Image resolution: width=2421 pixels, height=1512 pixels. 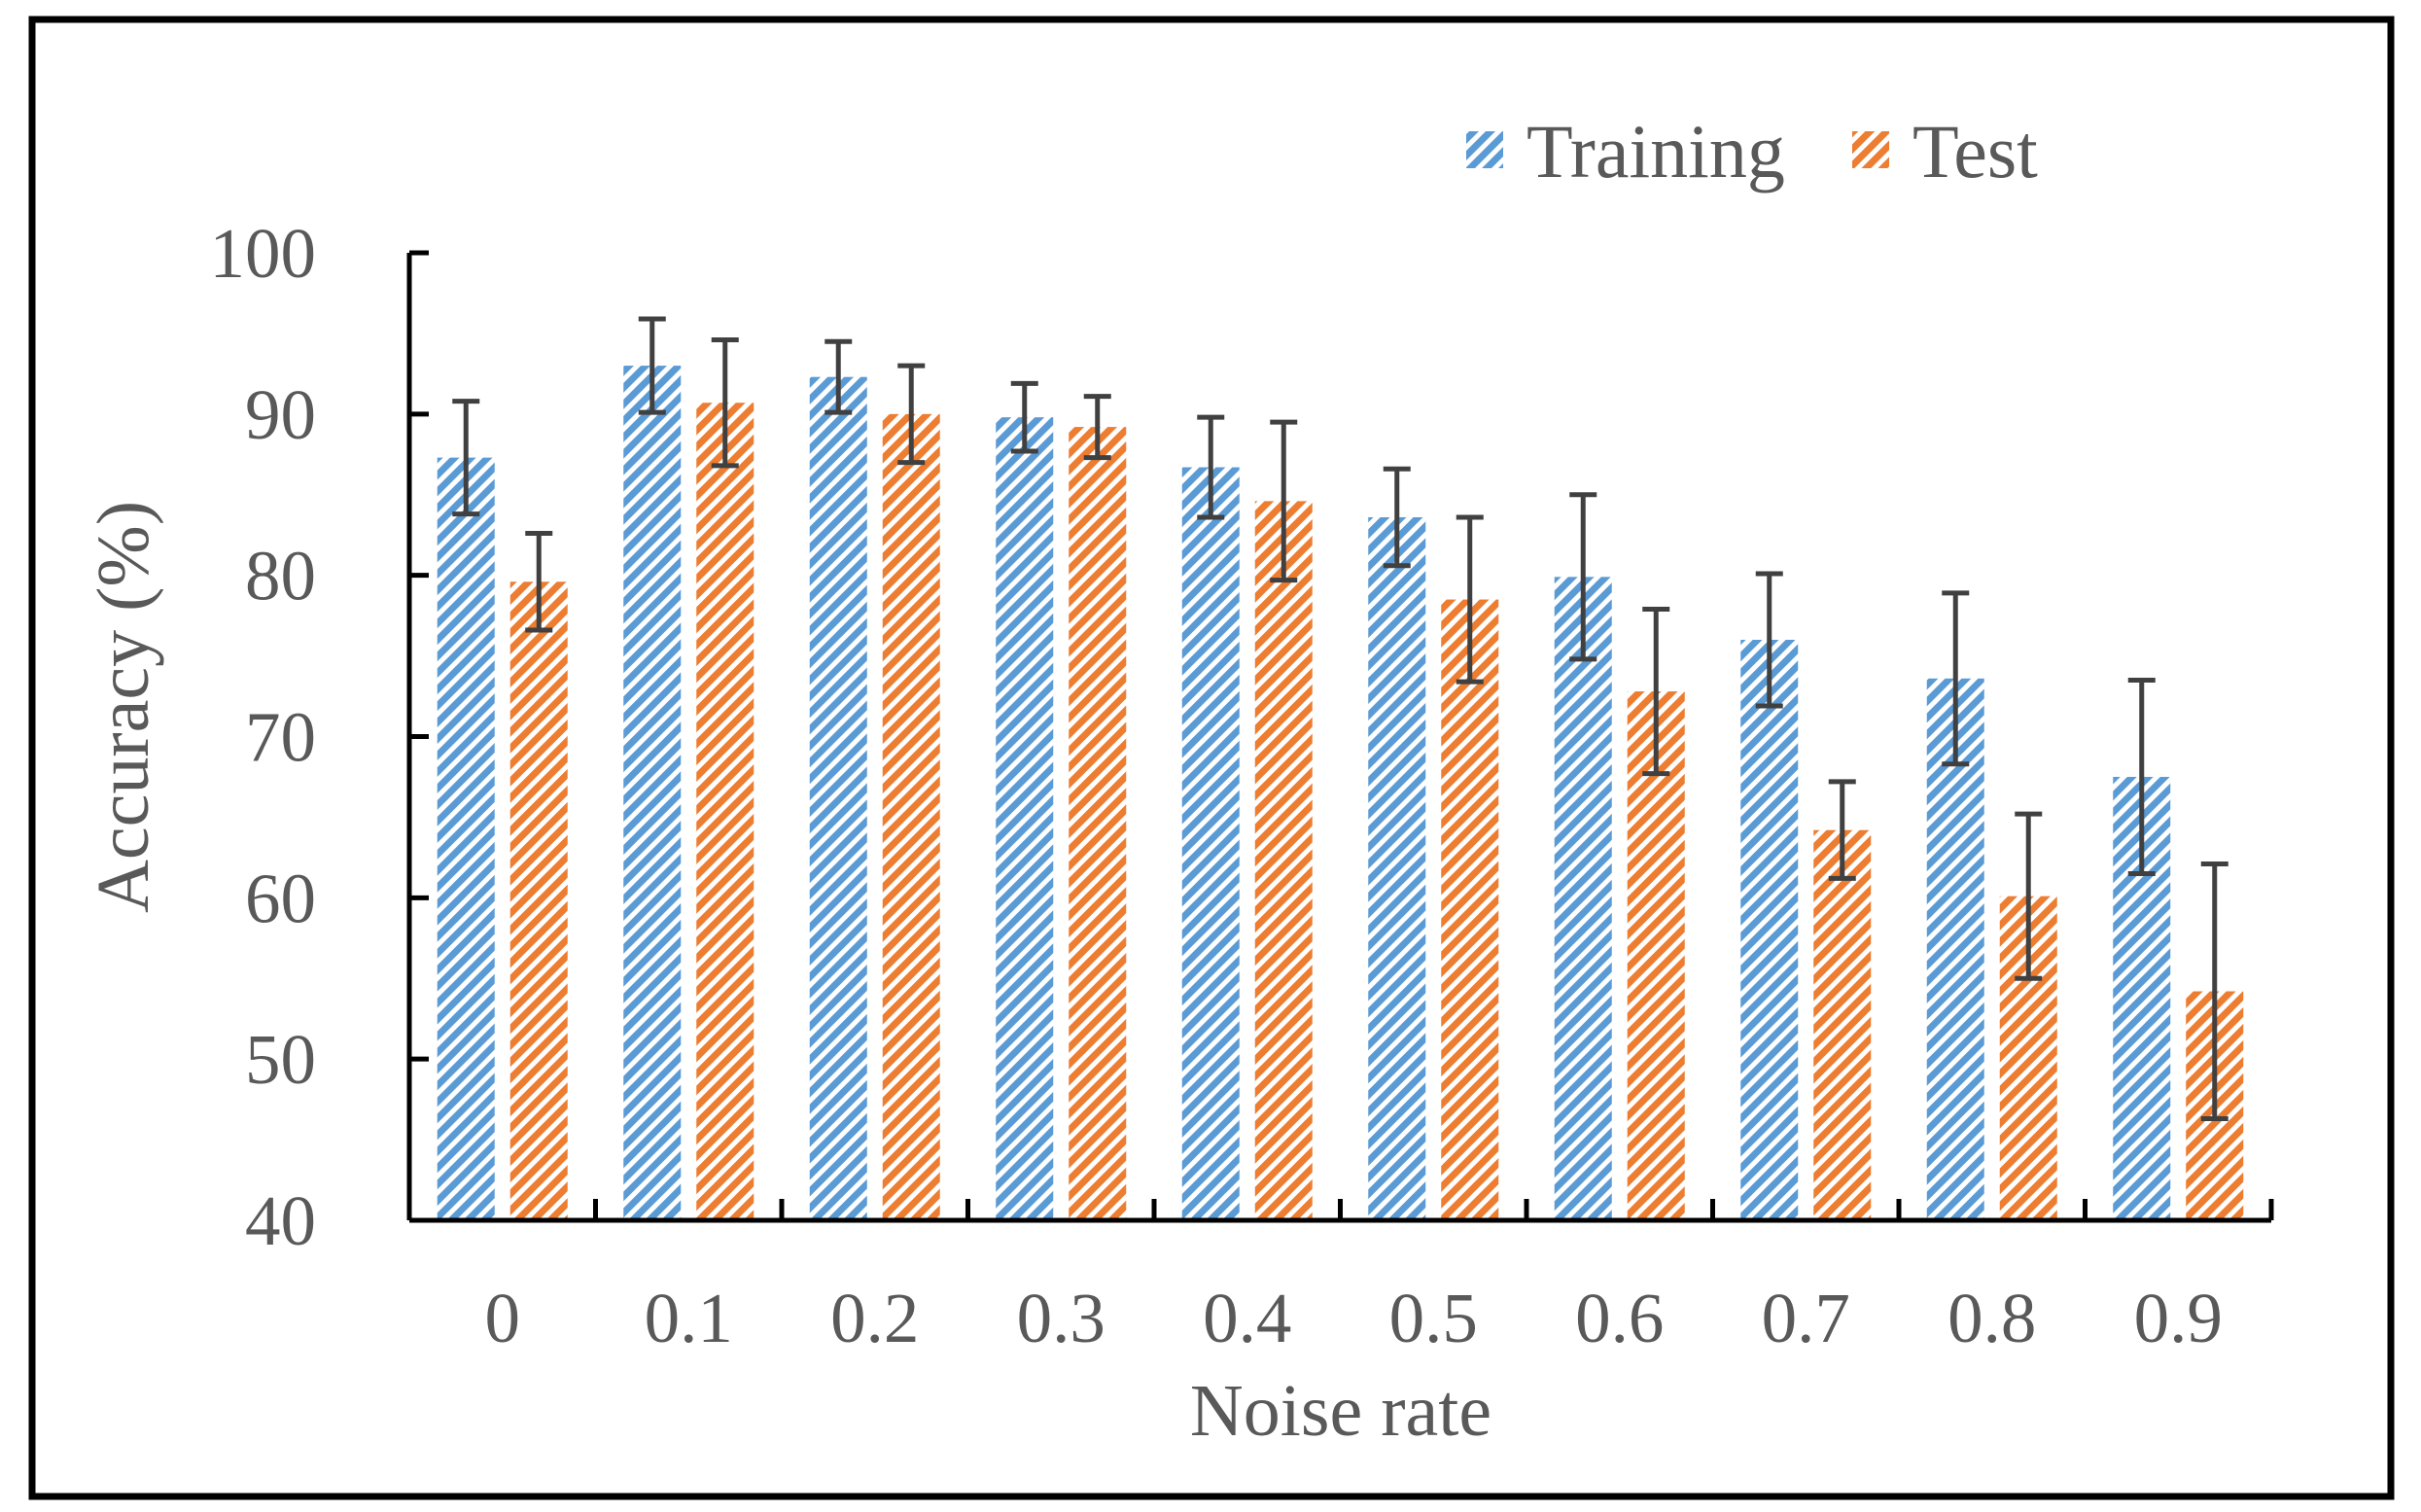 What do you see at coordinates (689, 1318) in the screenshot?
I see `x-tick-label-0-1: 0.1` at bounding box center [689, 1318].